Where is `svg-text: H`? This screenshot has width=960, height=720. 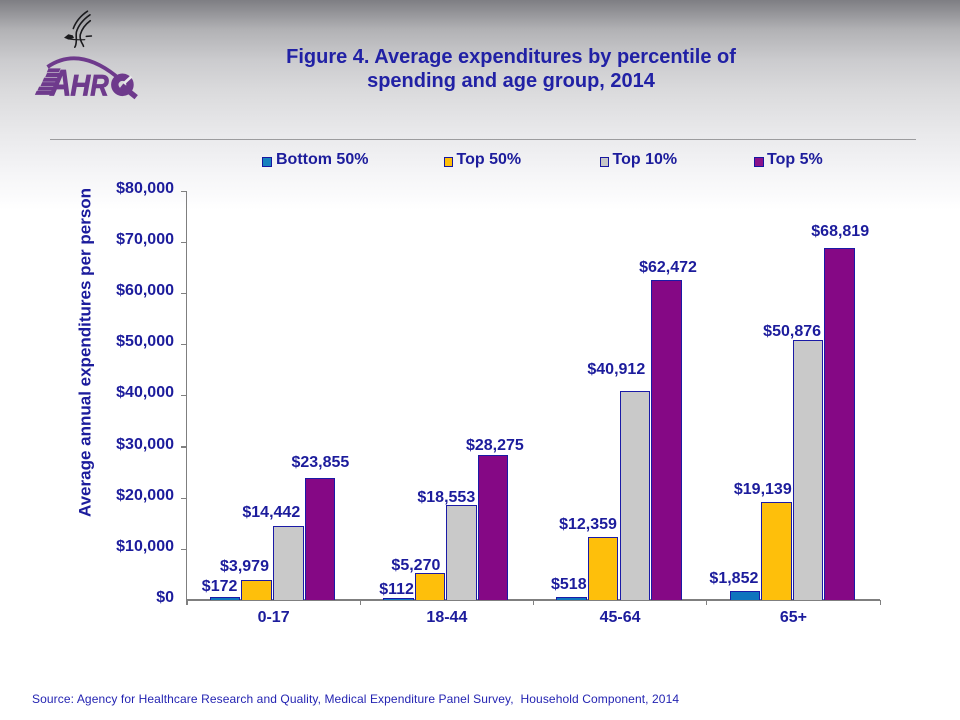
svg-text: H is located at coordinates (80, 86).